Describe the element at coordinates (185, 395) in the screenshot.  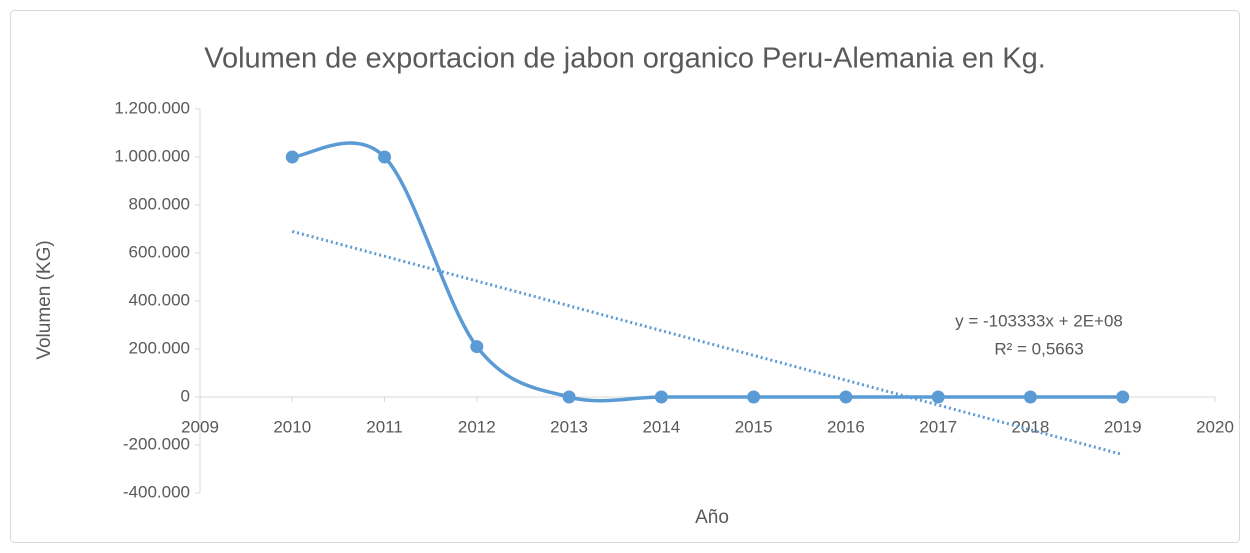
I see `y-tick-label: 0` at that location.